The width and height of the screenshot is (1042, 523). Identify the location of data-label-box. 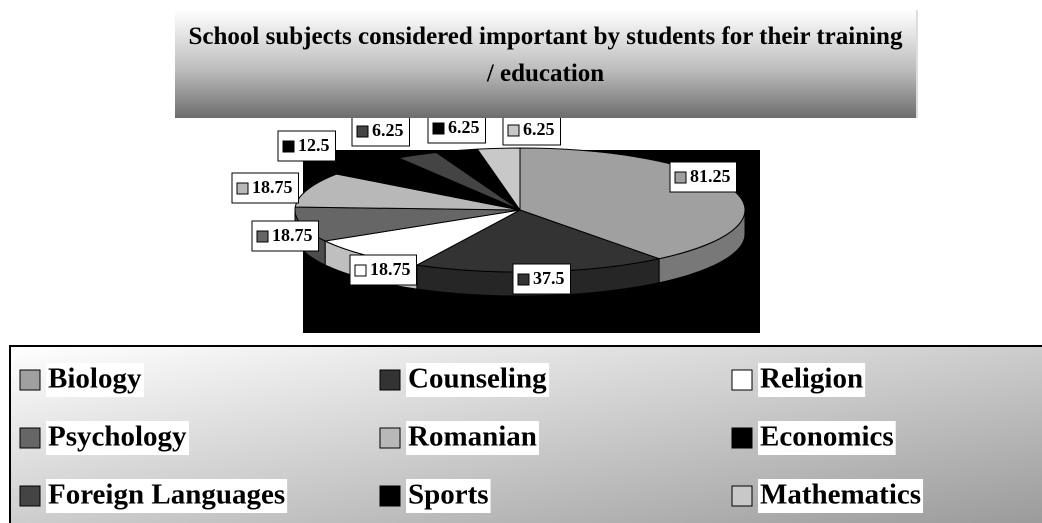
(383, 270).